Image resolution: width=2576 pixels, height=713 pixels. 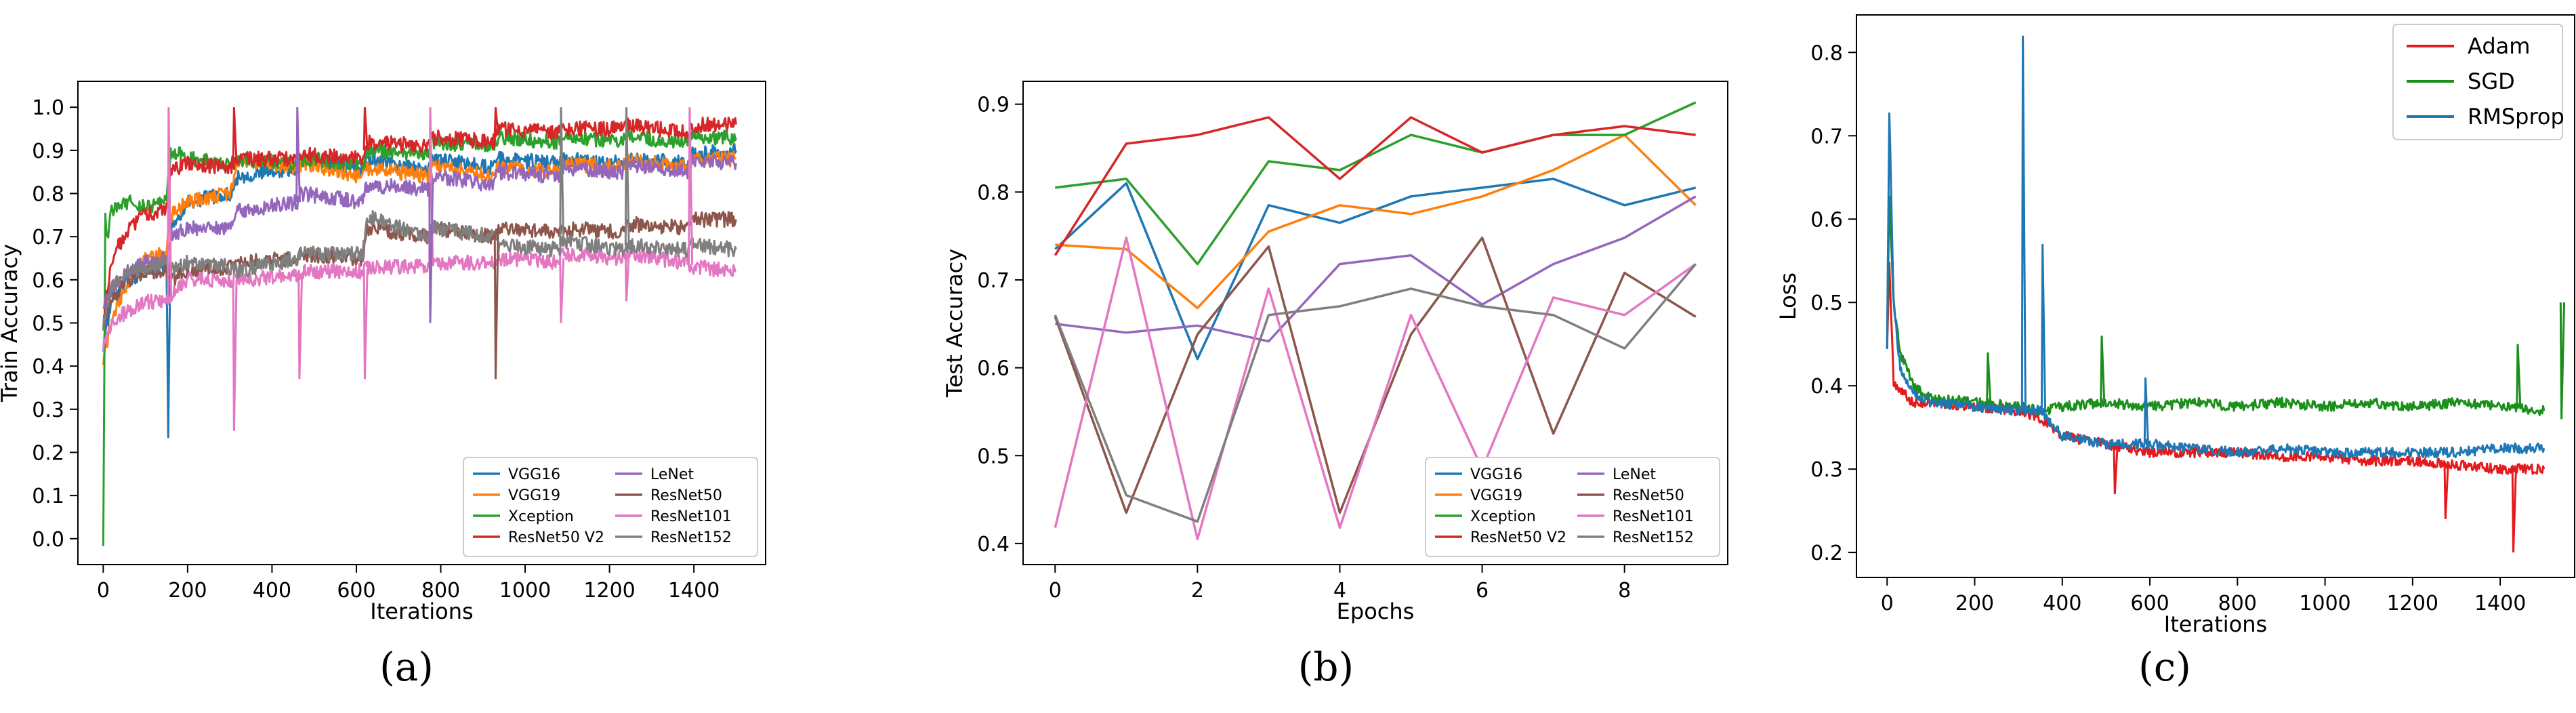 I want to click on legend-label-sgd: SGD, so click(x=2491, y=81).